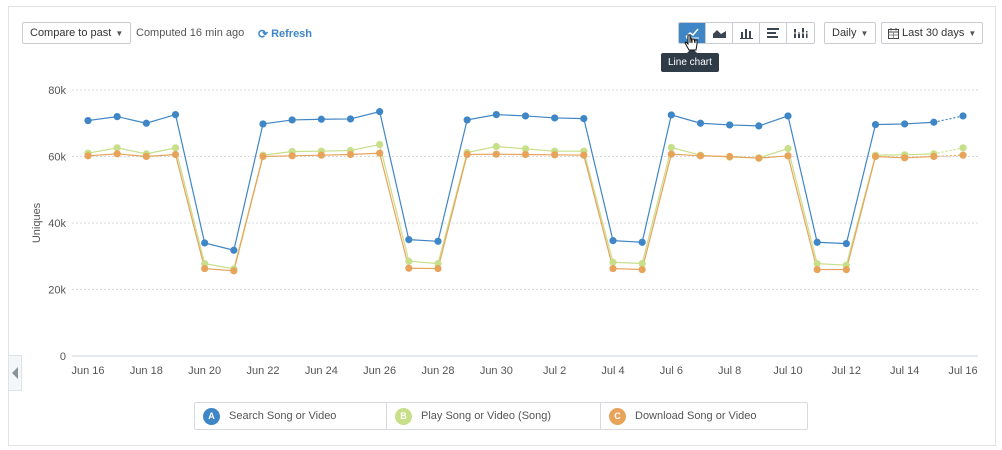 This screenshot has width=1002, height=450. What do you see at coordinates (291, 416) in the screenshot?
I see `legend-item-a: A Search Song or Video` at bounding box center [291, 416].